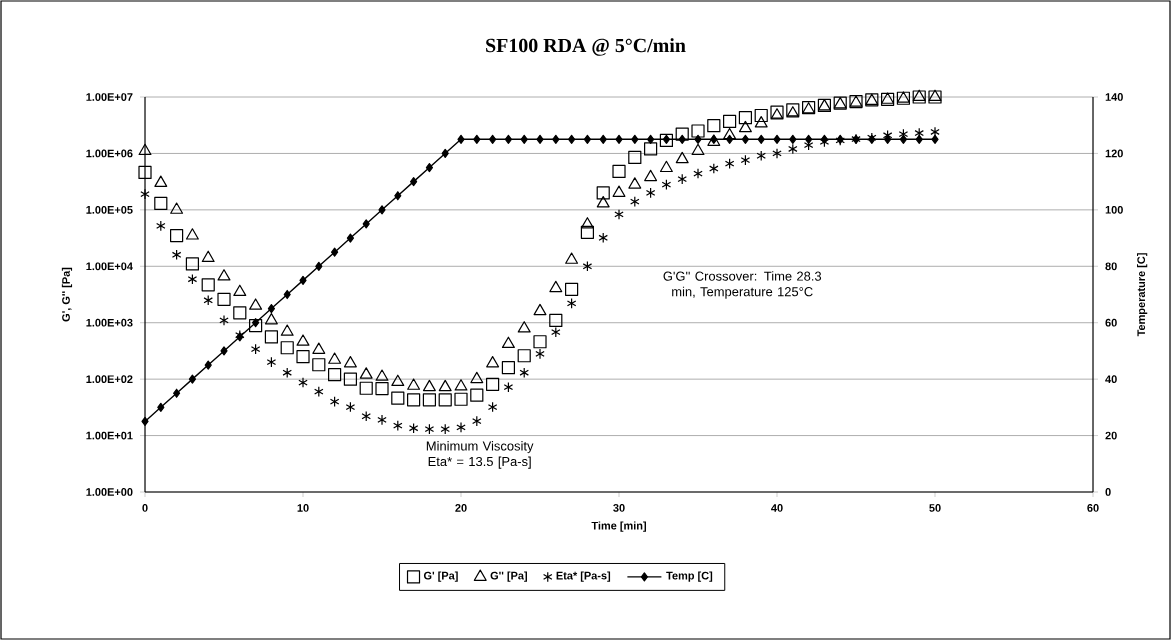 The image size is (1171, 640). Describe the element at coordinates (508, 576) in the screenshot. I see `legend-label: G'' [Pa]` at that location.